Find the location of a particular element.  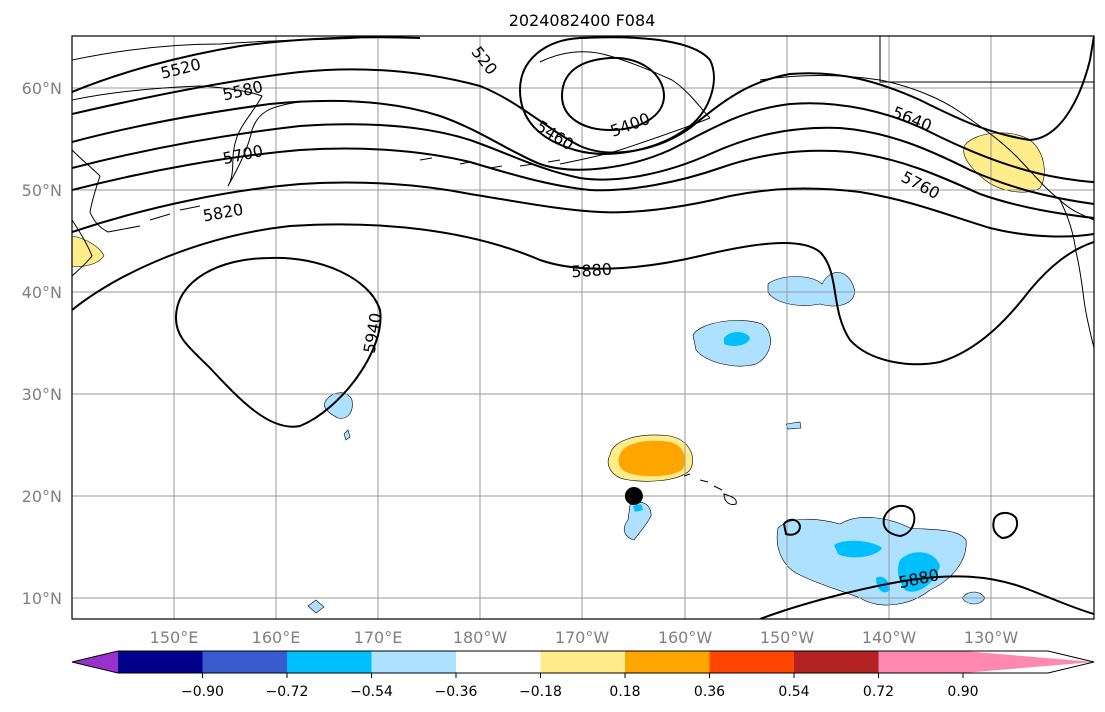

lon-label: 160°W is located at coordinates (685, 637).